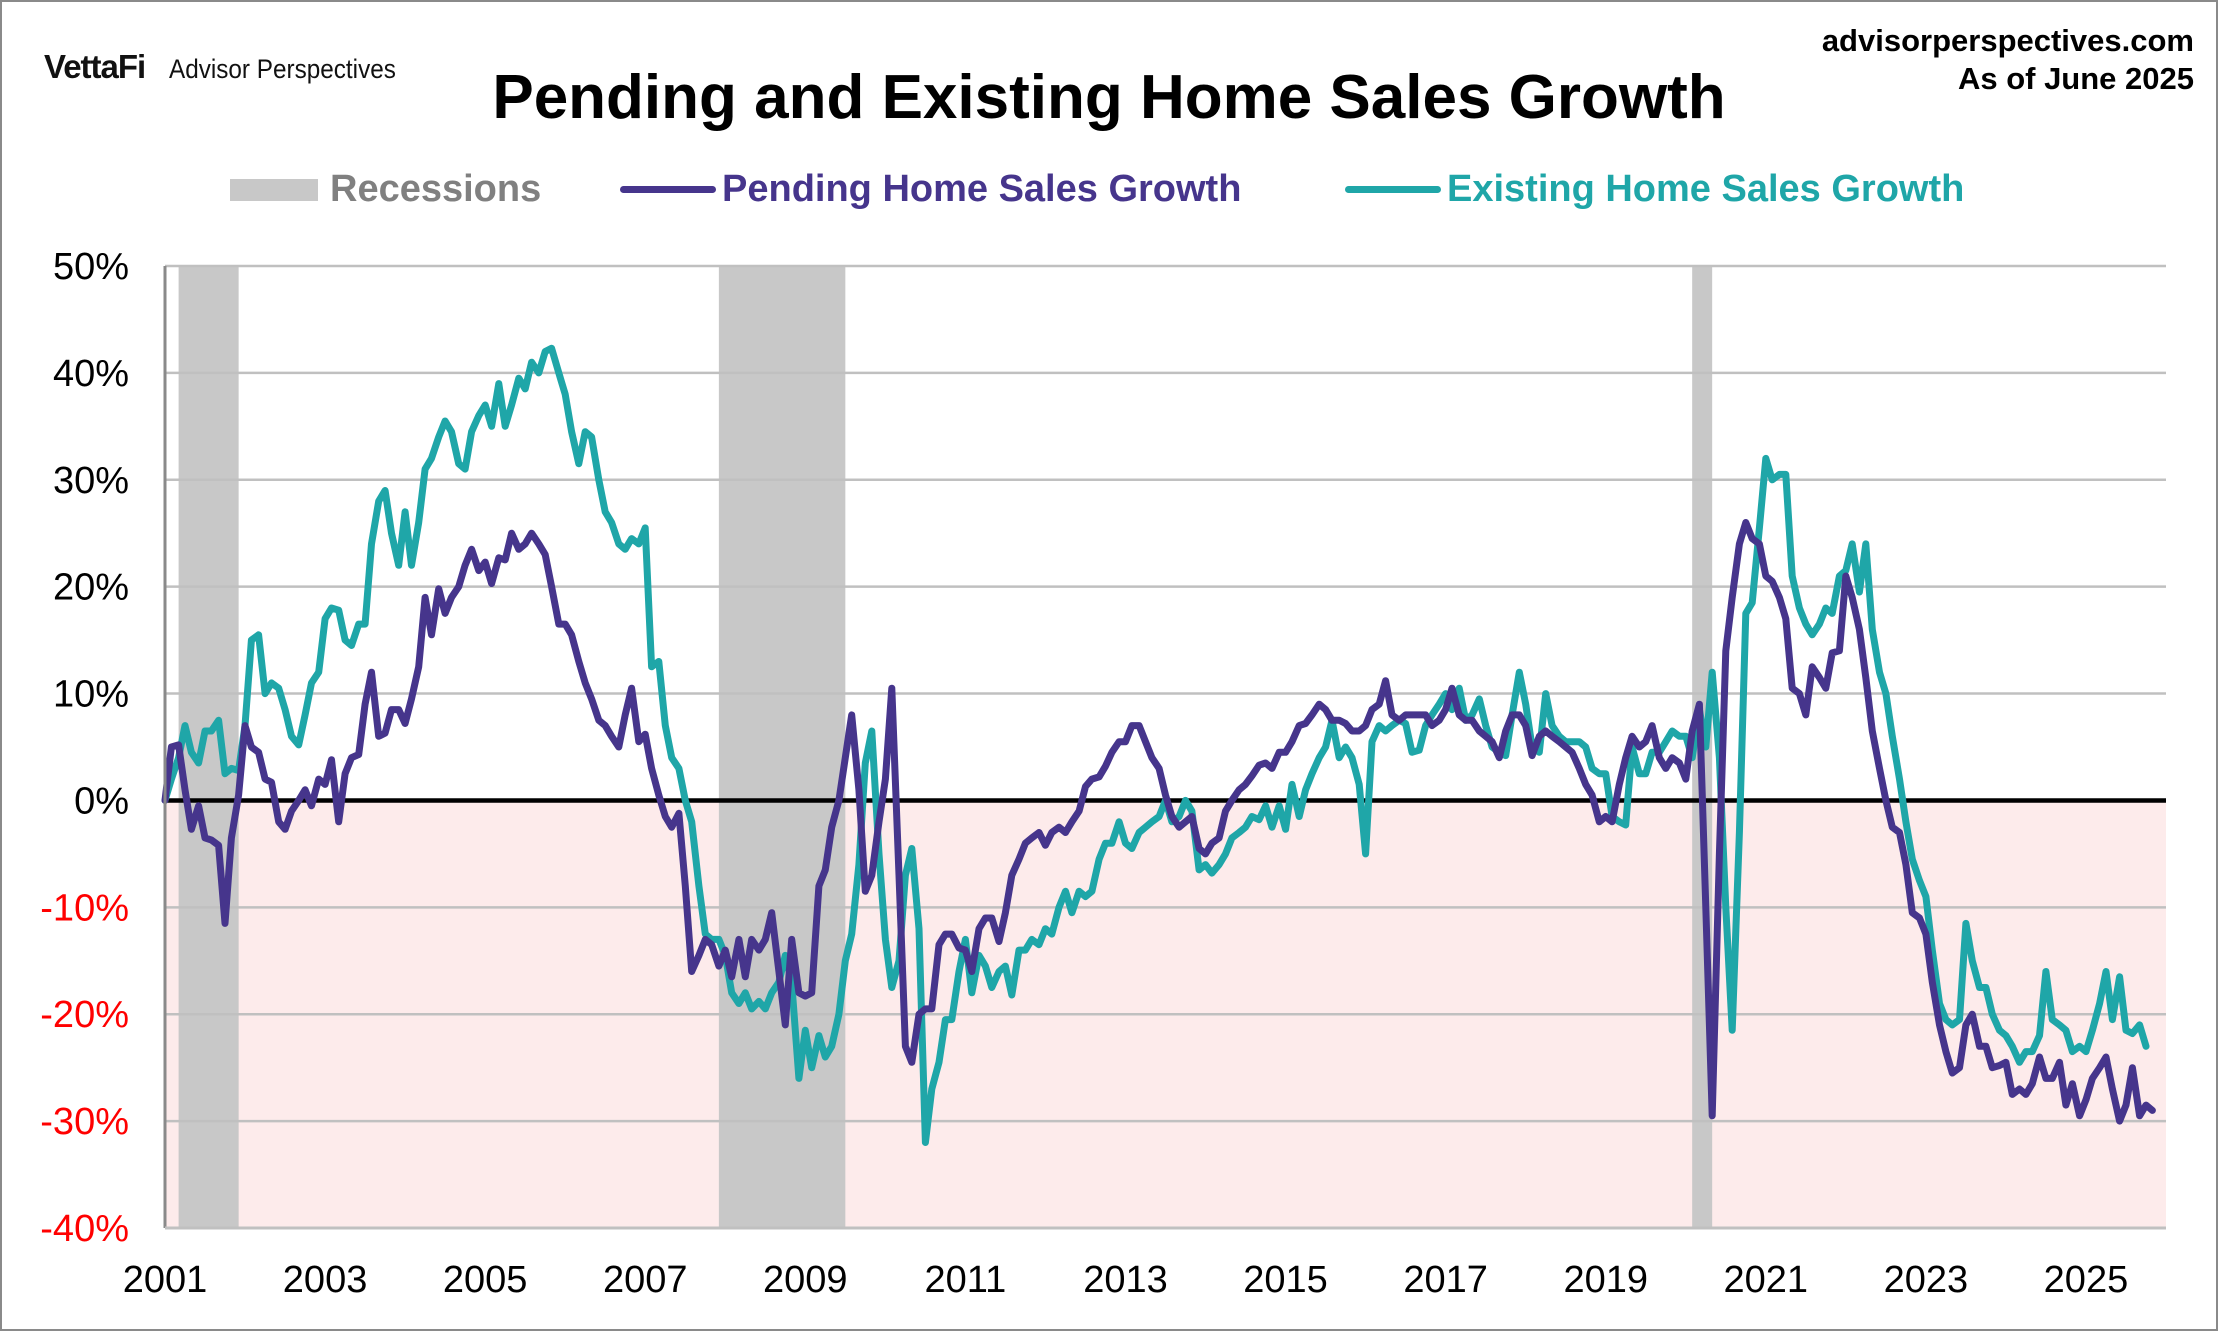 The image size is (2218, 1331). What do you see at coordinates (982, 189) in the screenshot?
I see `legend-label-pending: Pending Home Sales Growth` at bounding box center [982, 189].